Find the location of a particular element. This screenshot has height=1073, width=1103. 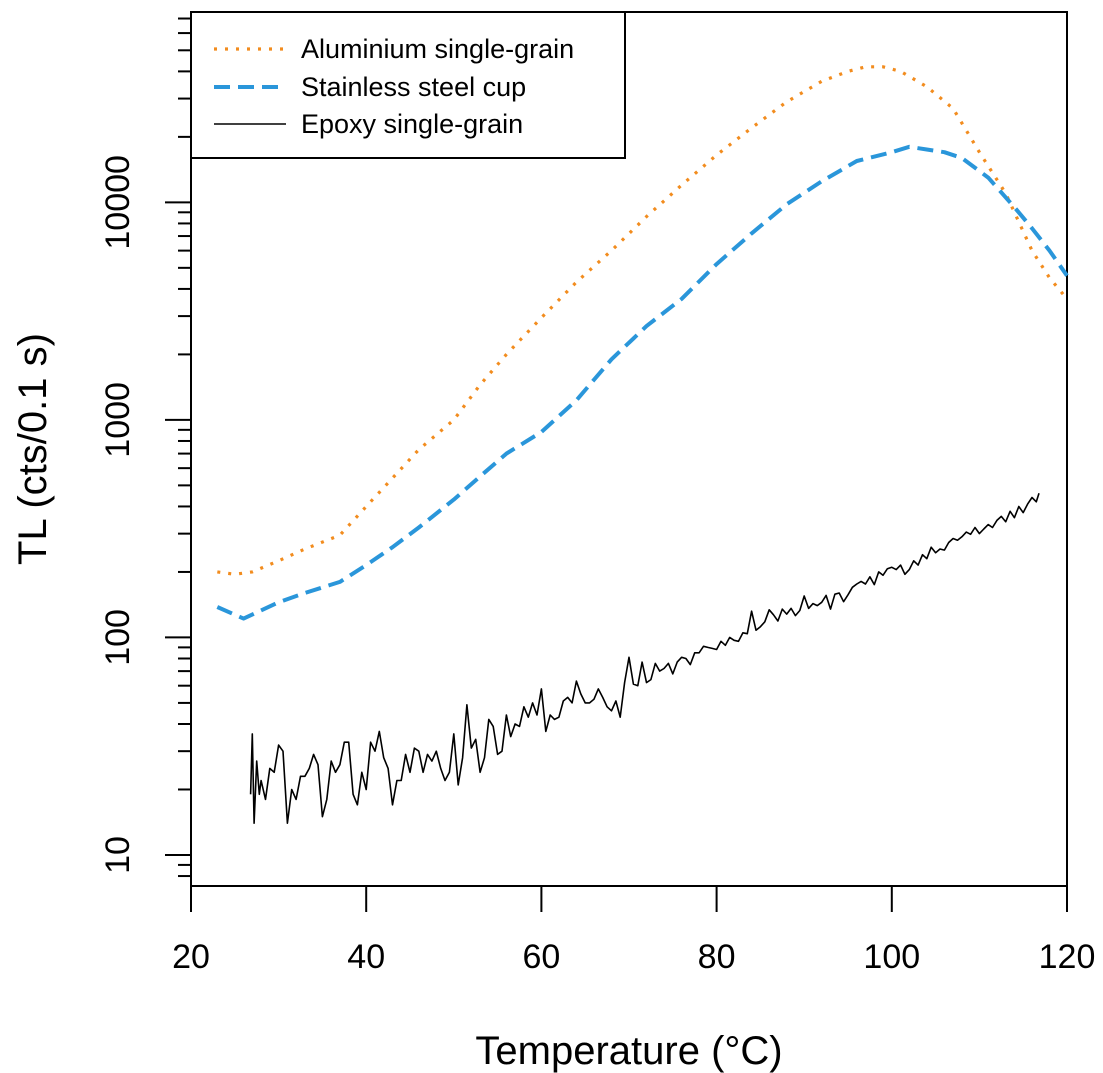

legend-label-aluminium: Aluminium single-grain is located at coordinates (437, 49).